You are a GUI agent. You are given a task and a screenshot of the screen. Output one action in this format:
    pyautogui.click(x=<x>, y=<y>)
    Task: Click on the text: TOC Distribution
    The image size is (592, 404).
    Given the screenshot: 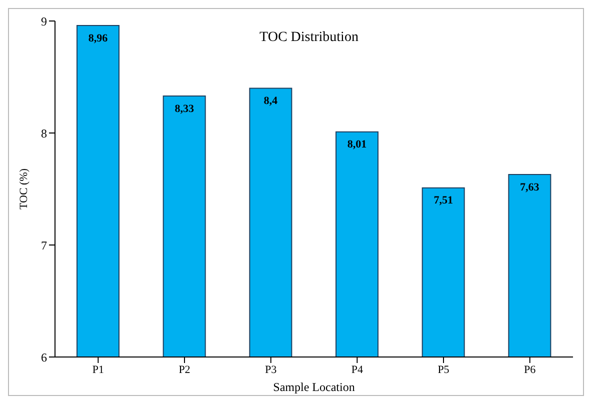 What is the action you would take?
    pyautogui.click(x=309, y=37)
    